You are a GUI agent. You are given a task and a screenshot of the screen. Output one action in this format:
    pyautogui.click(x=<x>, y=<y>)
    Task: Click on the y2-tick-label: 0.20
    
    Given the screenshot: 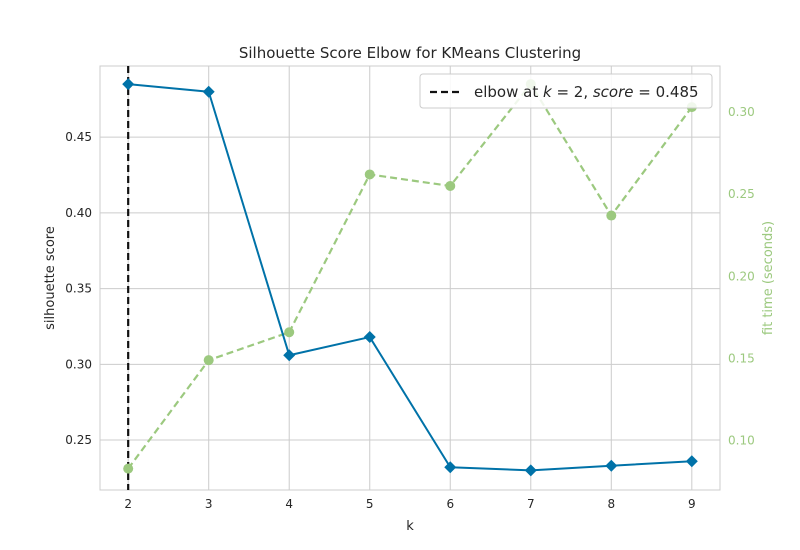 What is the action you would take?
    pyautogui.click(x=741, y=276)
    